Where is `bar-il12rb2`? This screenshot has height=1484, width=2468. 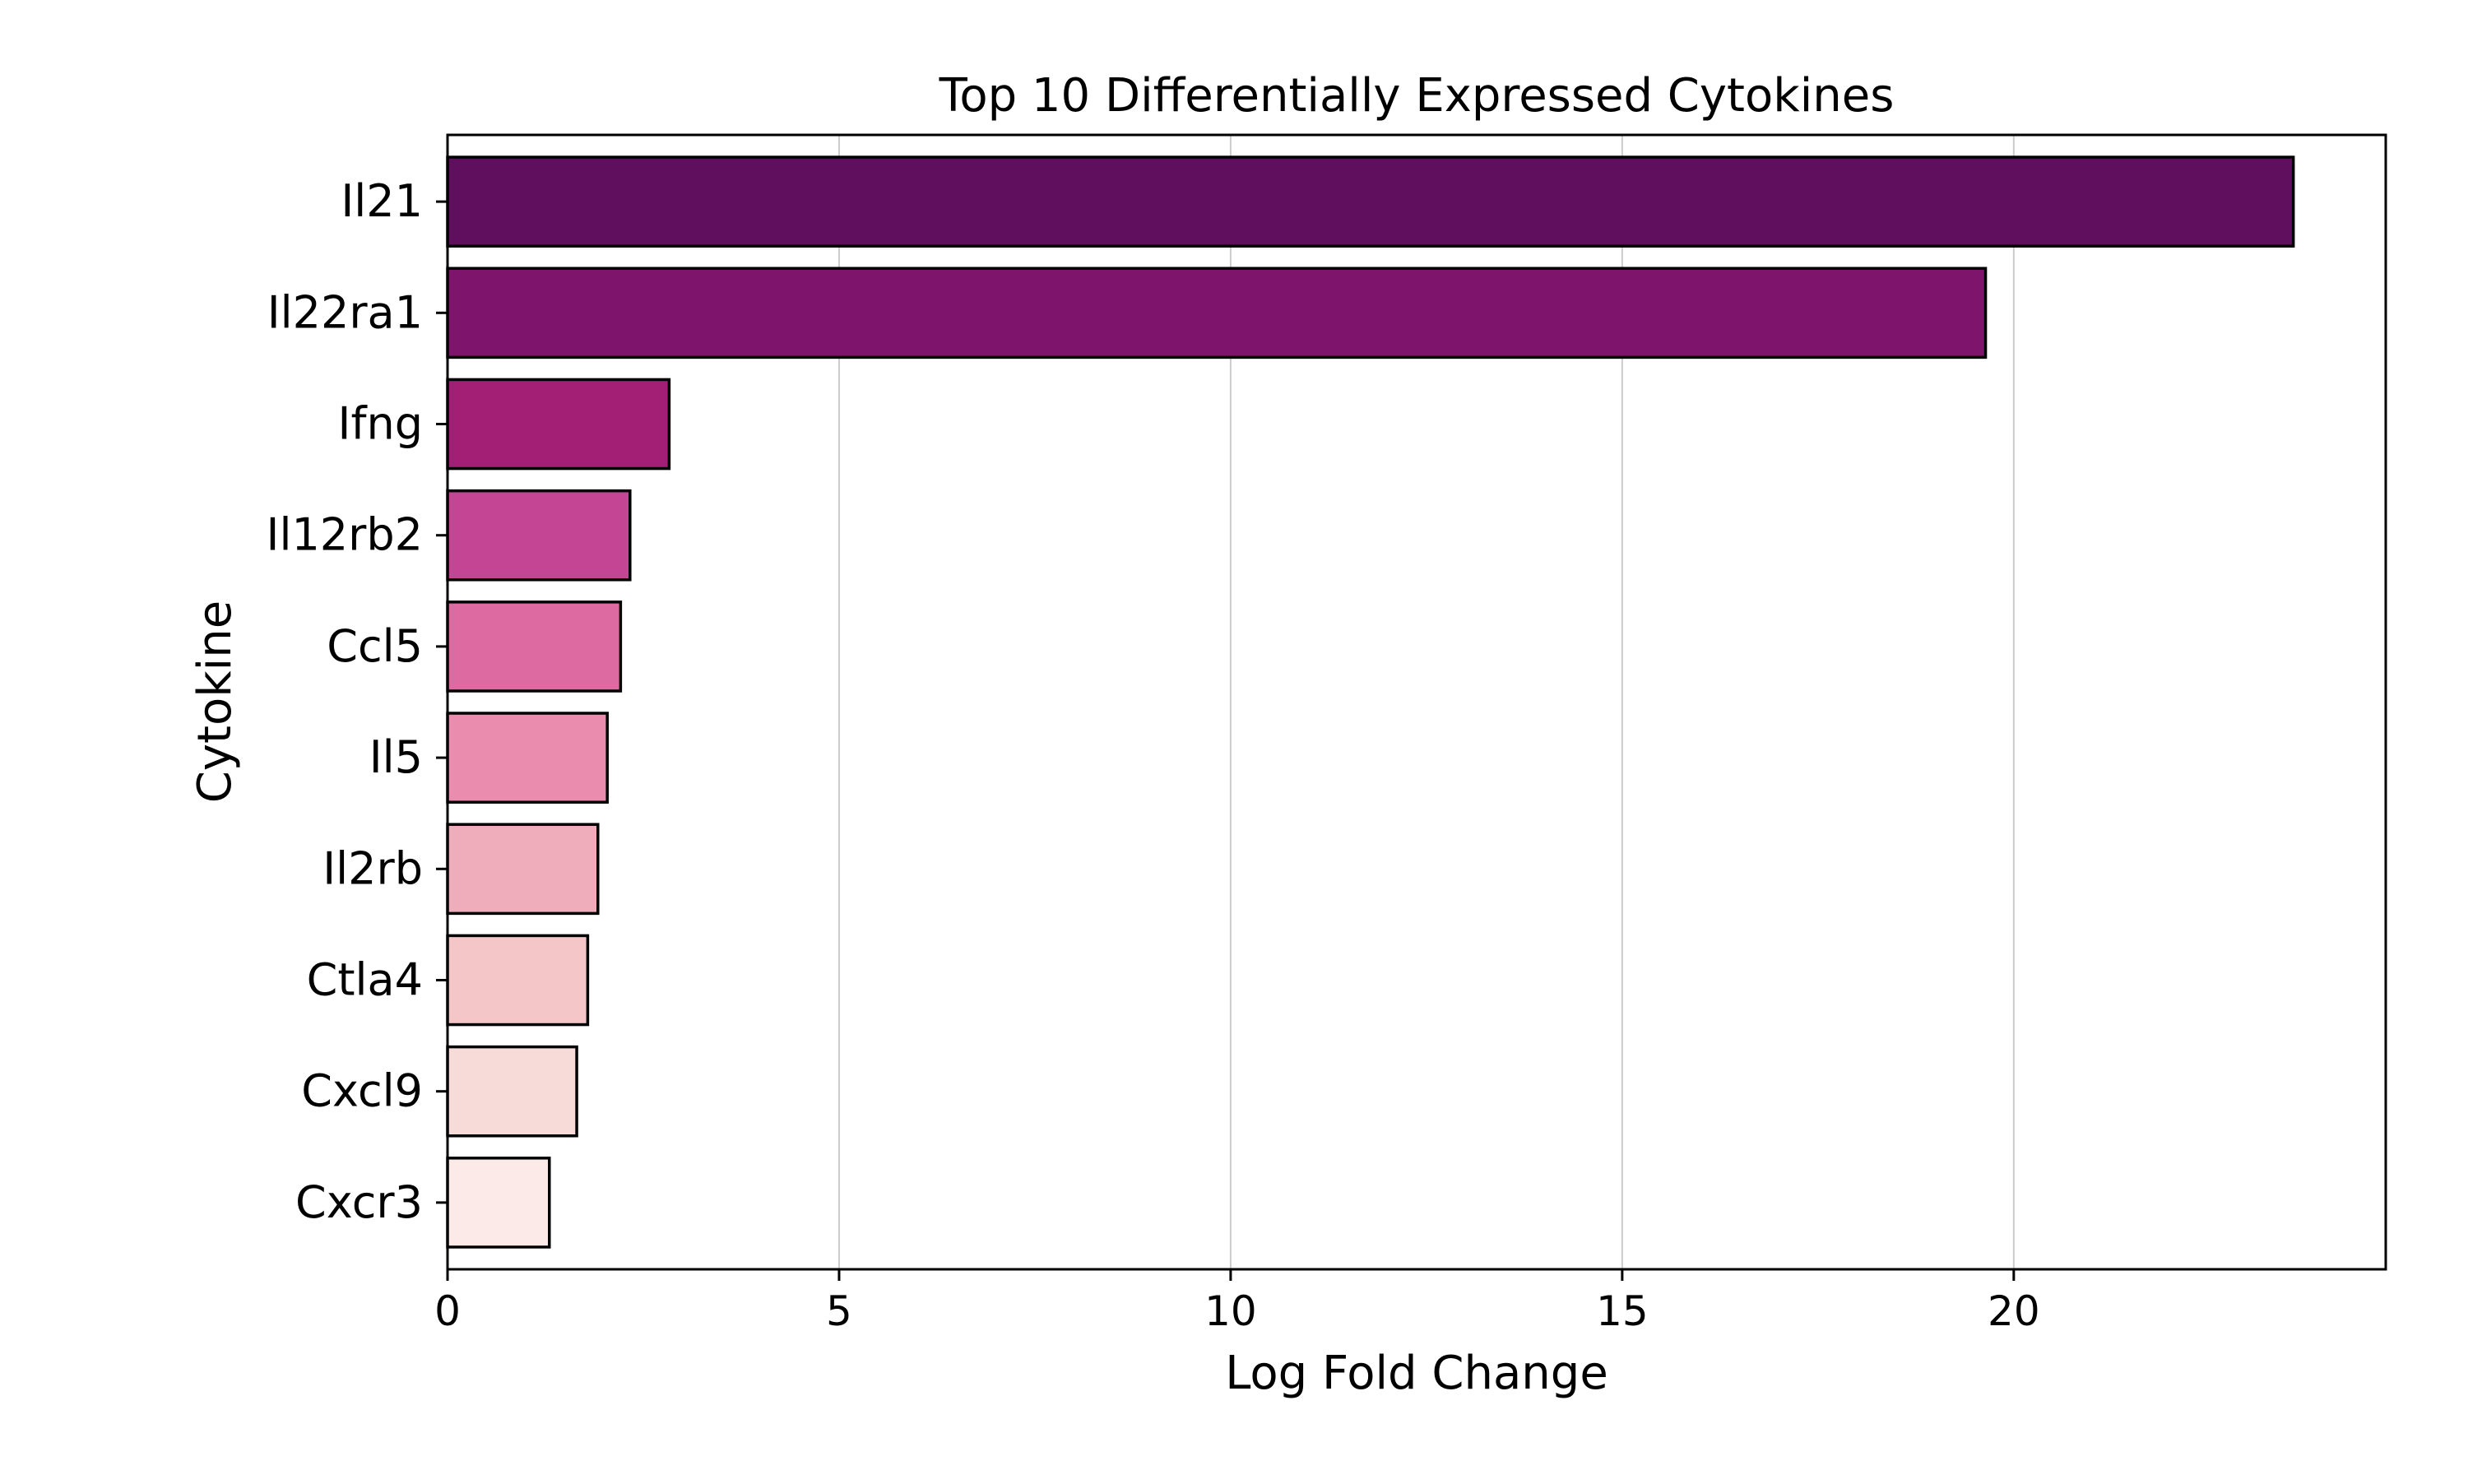 bar-il12rb2 is located at coordinates (539, 535).